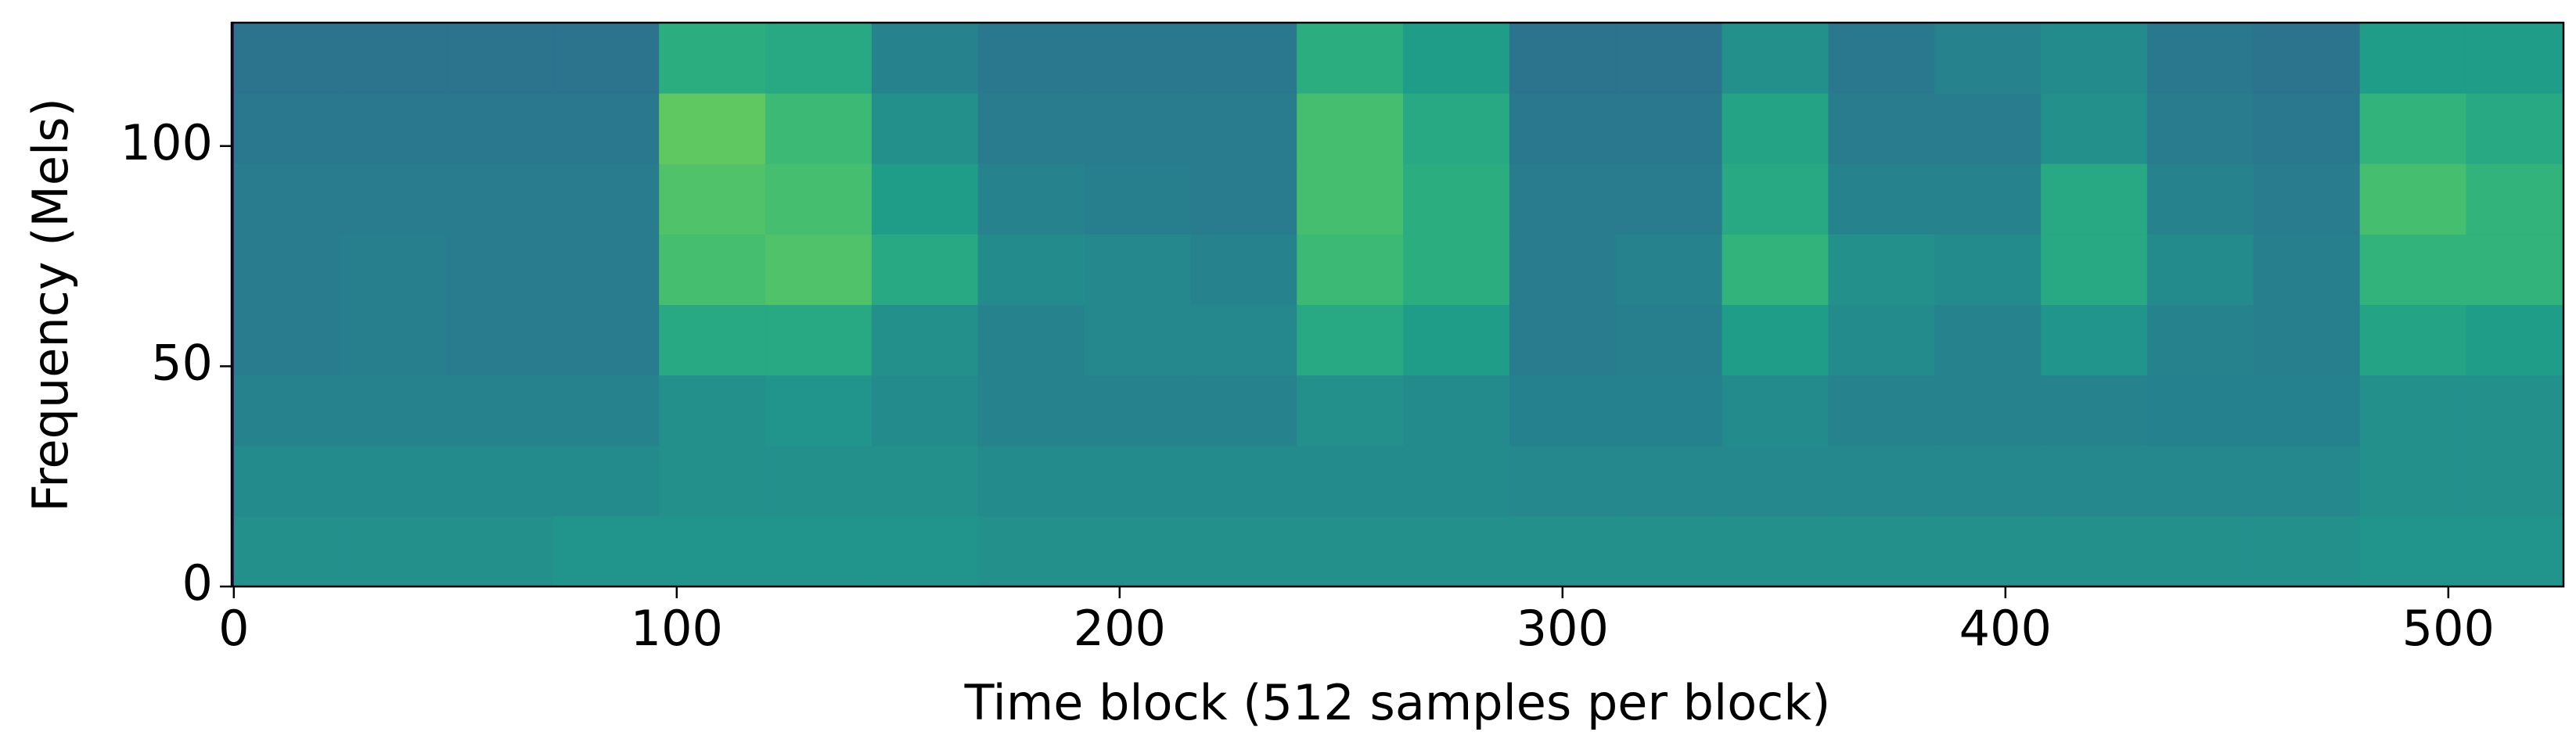 The width and height of the screenshot is (2576, 739). What do you see at coordinates (1397, 702) in the screenshot?
I see `x-axis-label: Time block (512 samples per block)` at bounding box center [1397, 702].